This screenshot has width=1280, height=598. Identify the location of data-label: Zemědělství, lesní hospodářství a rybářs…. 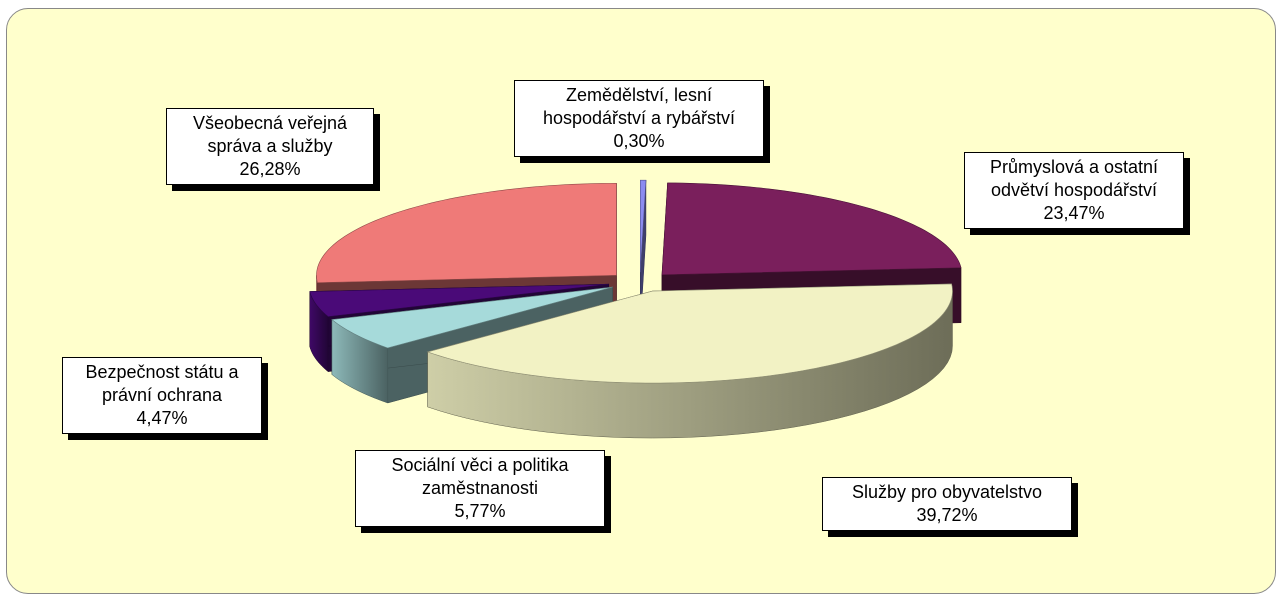
(639, 118).